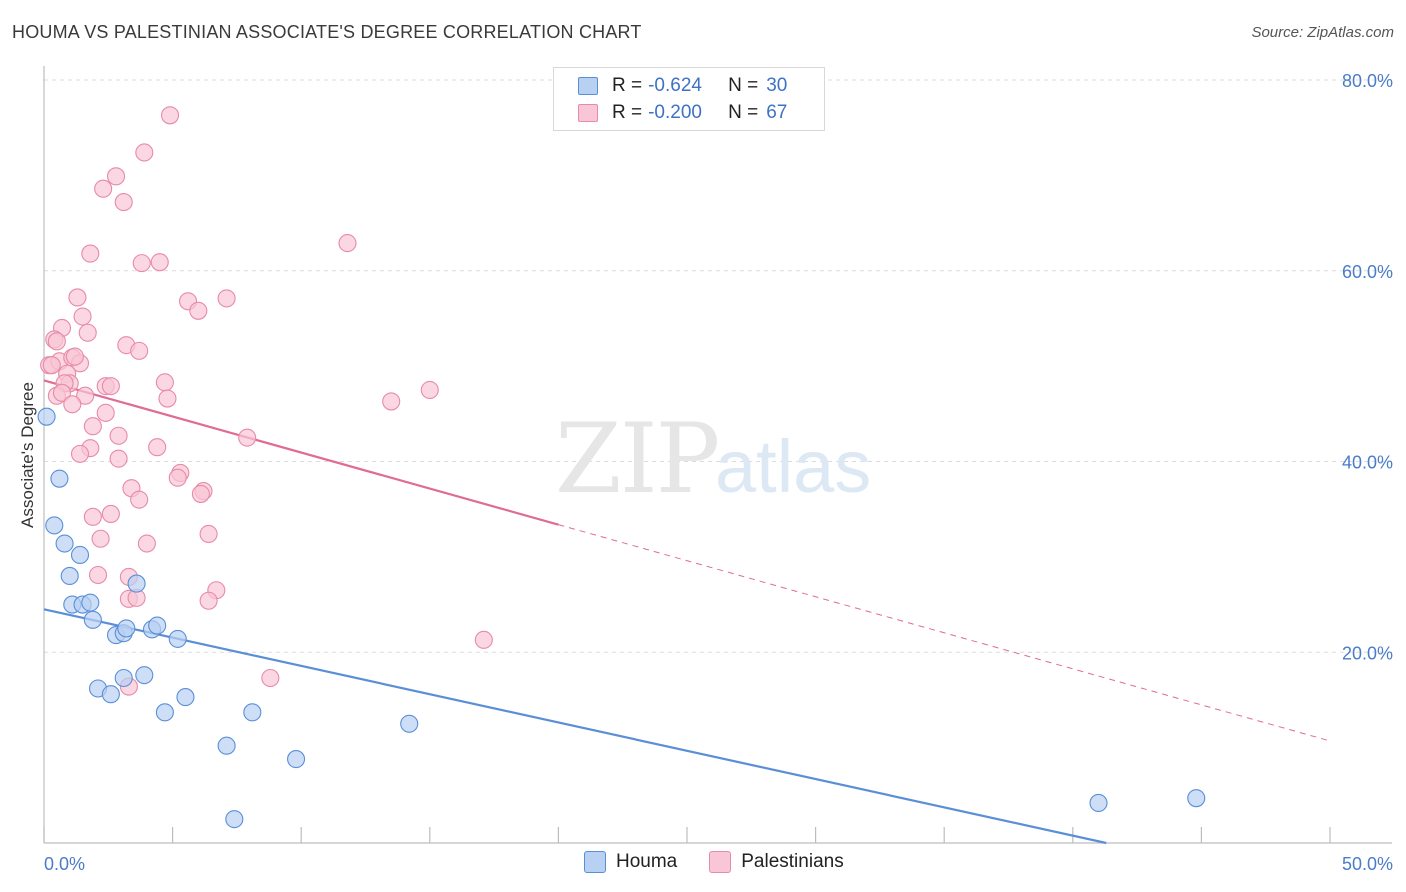 The height and width of the screenshot is (892, 1406). What do you see at coordinates (64, 864) in the screenshot?
I see `x-tick-label: 0.0%` at bounding box center [64, 864].